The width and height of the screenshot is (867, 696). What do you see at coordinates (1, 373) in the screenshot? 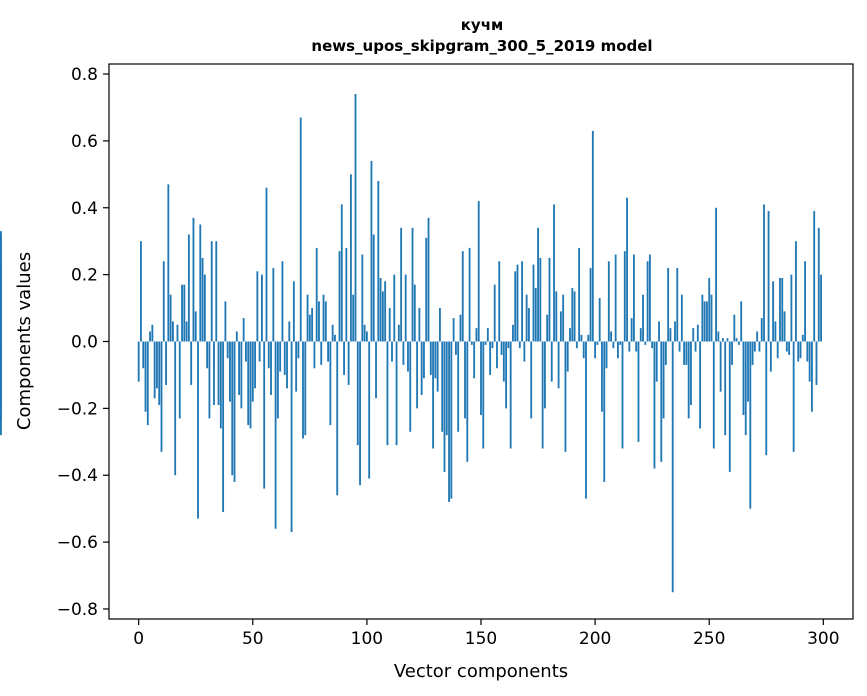
I see `bar-undefined` at bounding box center [1, 373].